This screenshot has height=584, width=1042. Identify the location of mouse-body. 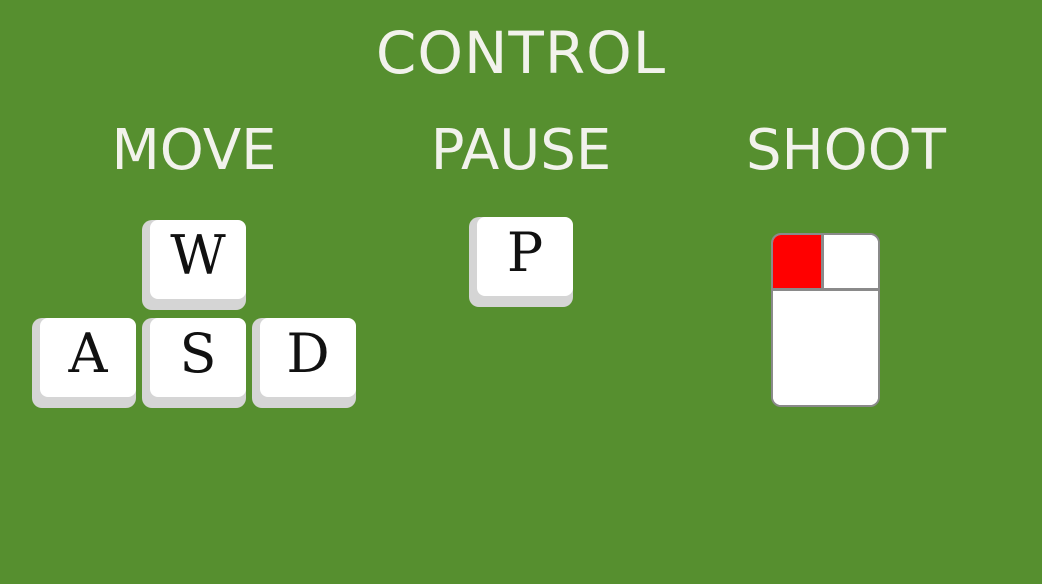
(825, 348).